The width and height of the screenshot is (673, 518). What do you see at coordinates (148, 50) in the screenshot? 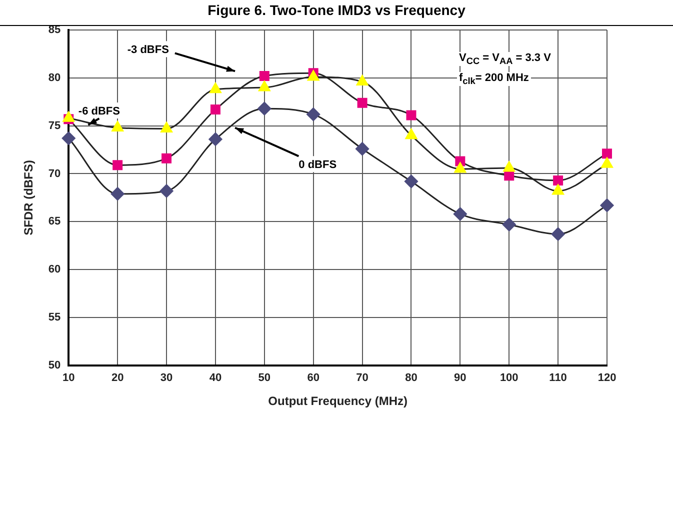
I see `text: -3 dBFS` at bounding box center [148, 50].